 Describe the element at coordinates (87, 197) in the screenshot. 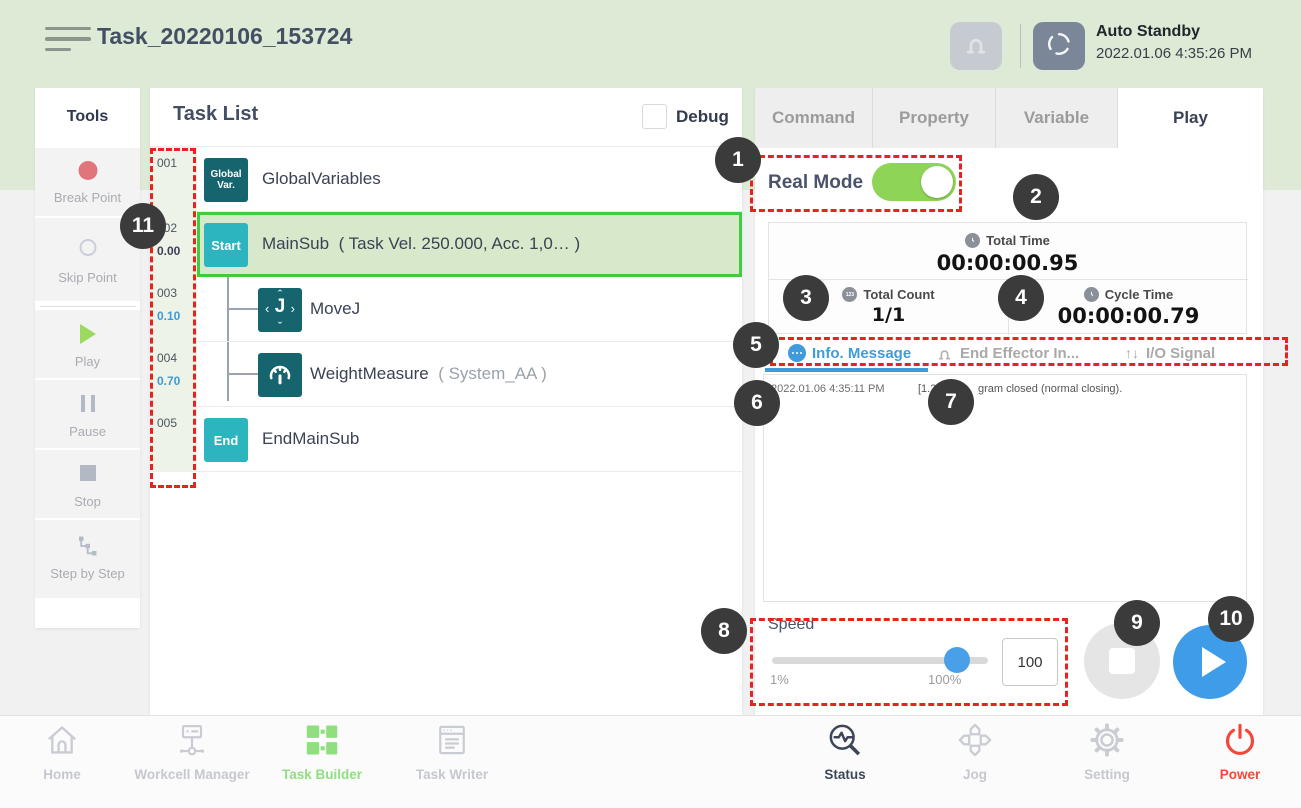

I see `break-point-label: Break Point` at that location.